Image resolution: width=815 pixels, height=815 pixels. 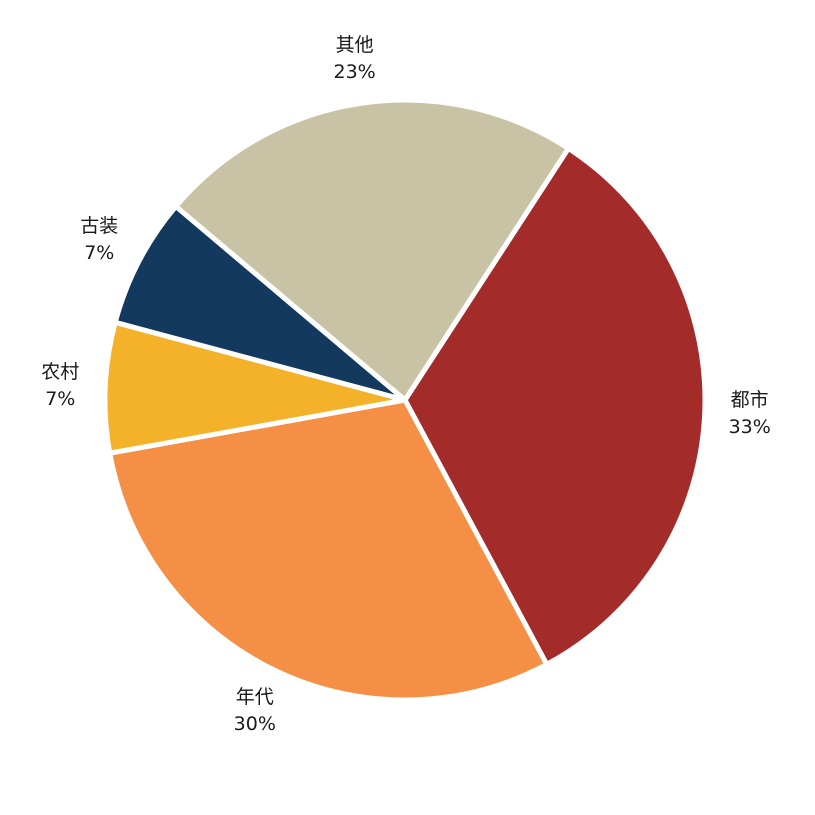 I want to click on slice-label-4: 其他 23%, so click(x=354, y=59).